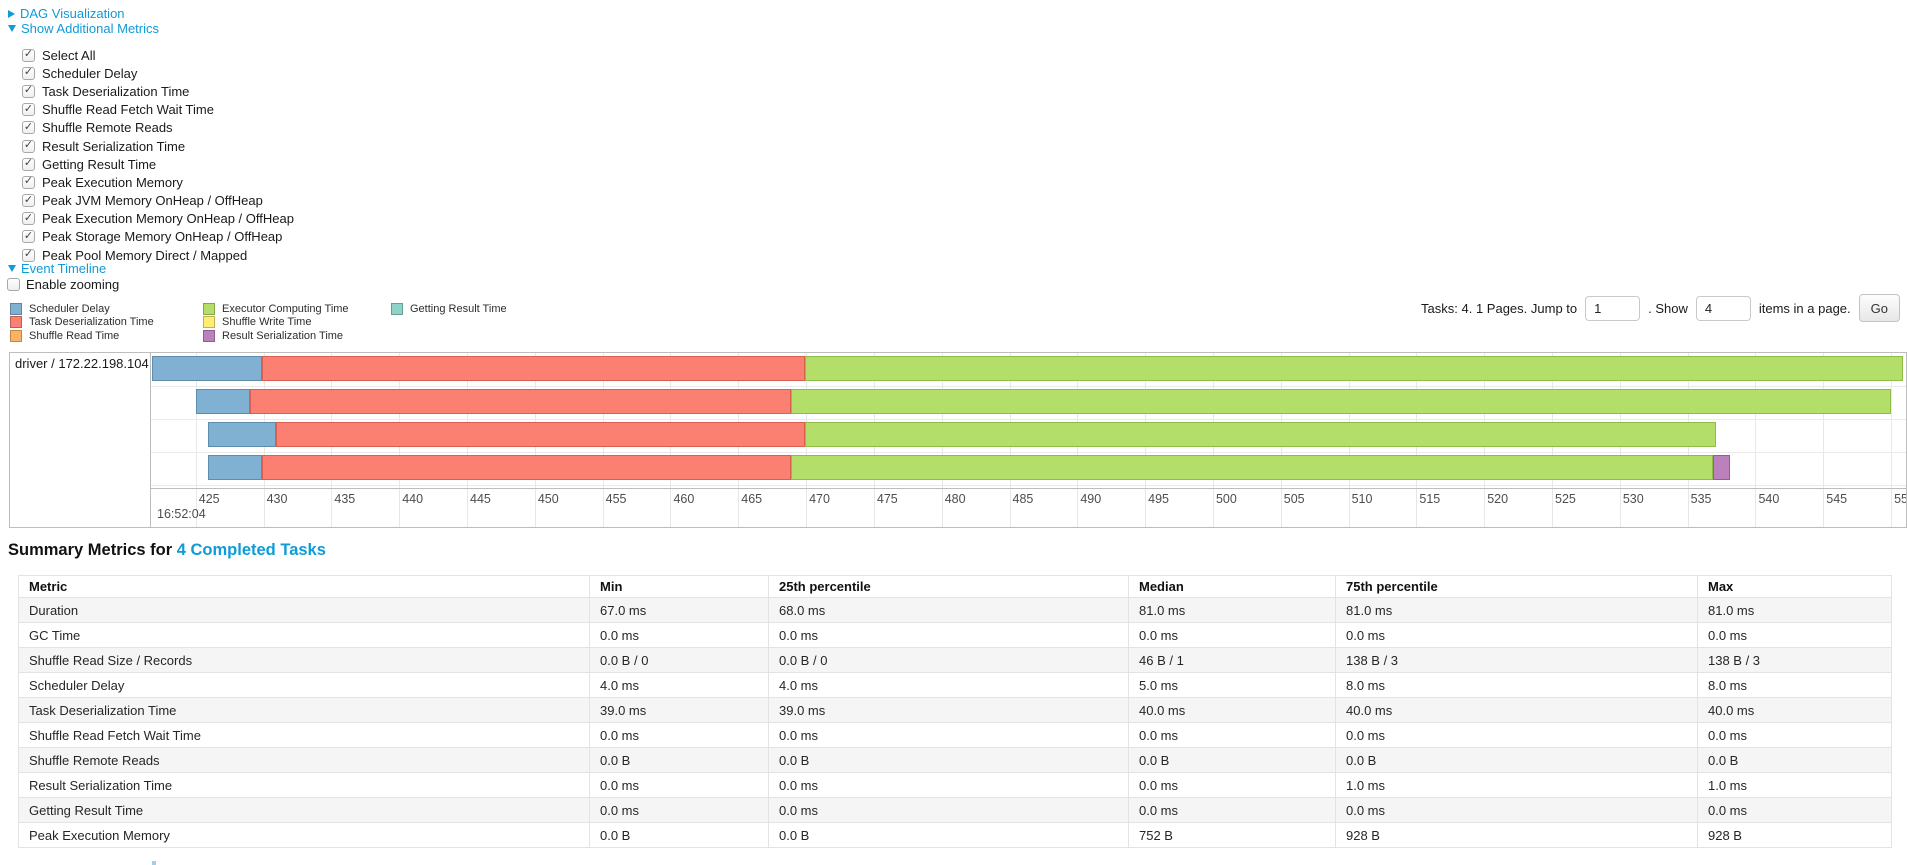 The width and height of the screenshot is (1907, 865). I want to click on axis-tick-label: 475, so click(887, 499).